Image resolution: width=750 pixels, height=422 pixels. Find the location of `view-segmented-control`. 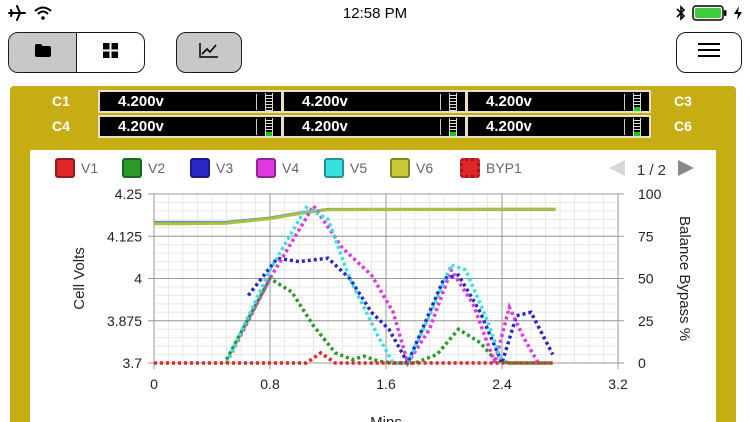

view-segmented-control is located at coordinates (76, 52).